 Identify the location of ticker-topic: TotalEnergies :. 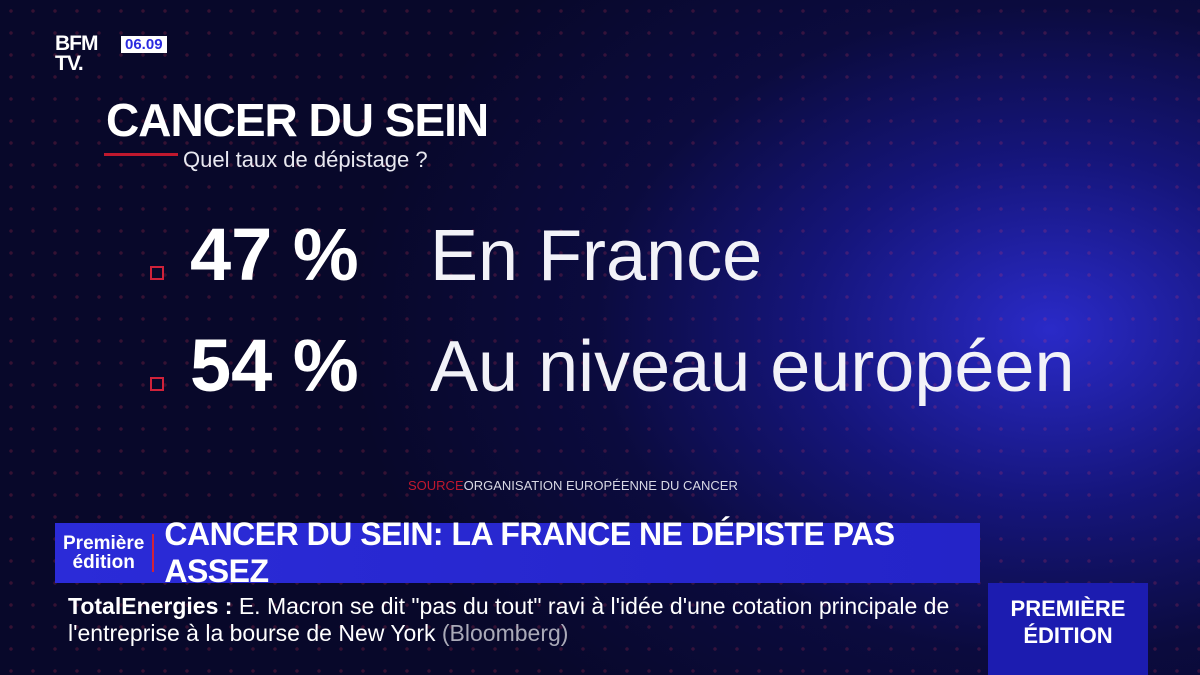
(150, 606).